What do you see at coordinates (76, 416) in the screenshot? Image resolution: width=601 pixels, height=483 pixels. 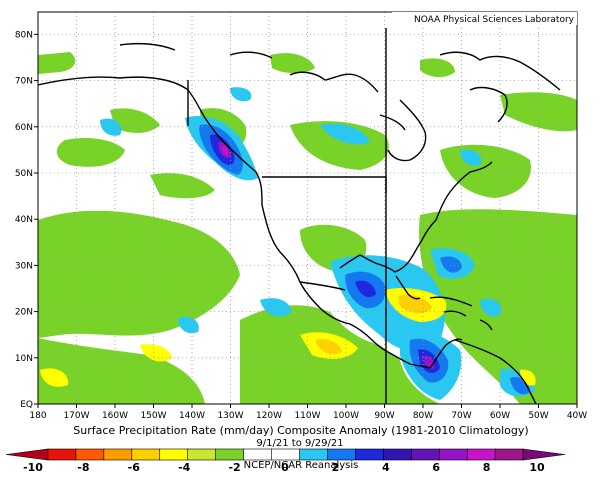 I see `lon-label: 170W` at bounding box center [76, 416].